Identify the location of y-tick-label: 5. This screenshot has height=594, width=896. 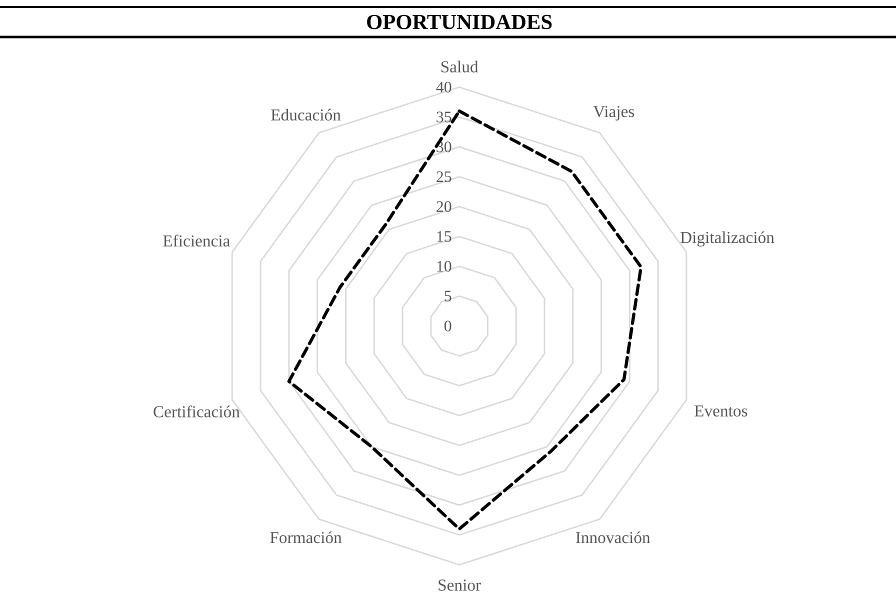
(448, 296).